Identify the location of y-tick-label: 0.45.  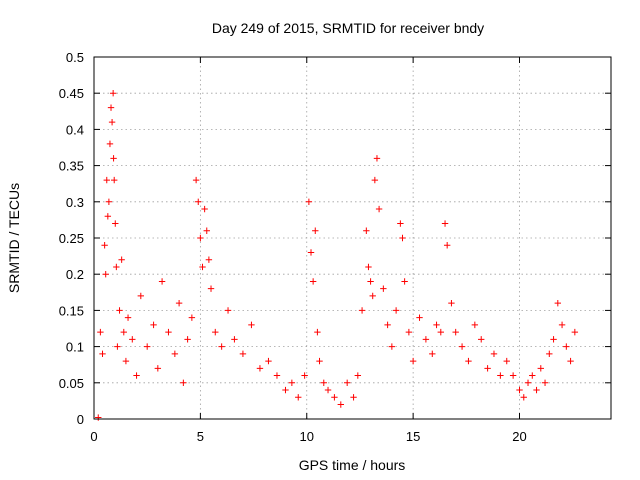
(71, 93).